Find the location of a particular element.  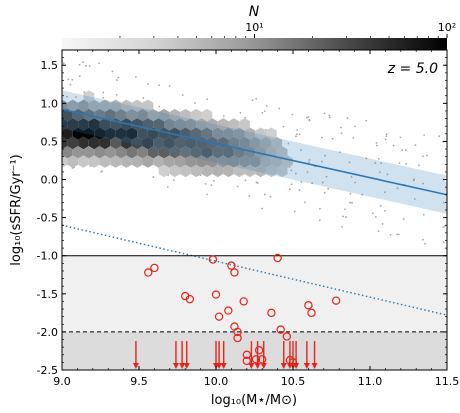

x-axis-title: log₁₀(M⋆/M⊙) is located at coordinates (254, 400).